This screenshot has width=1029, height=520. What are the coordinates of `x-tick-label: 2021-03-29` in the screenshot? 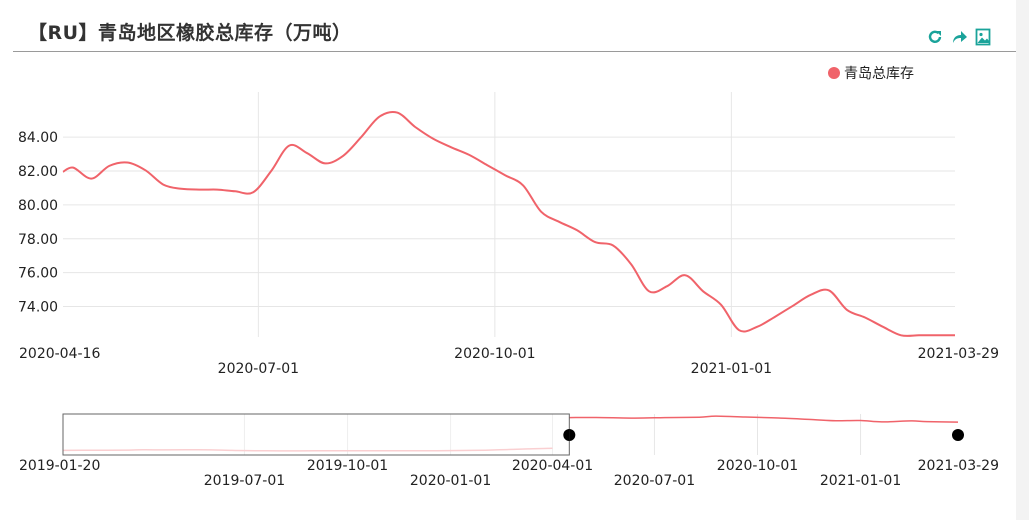 It's located at (958, 354).